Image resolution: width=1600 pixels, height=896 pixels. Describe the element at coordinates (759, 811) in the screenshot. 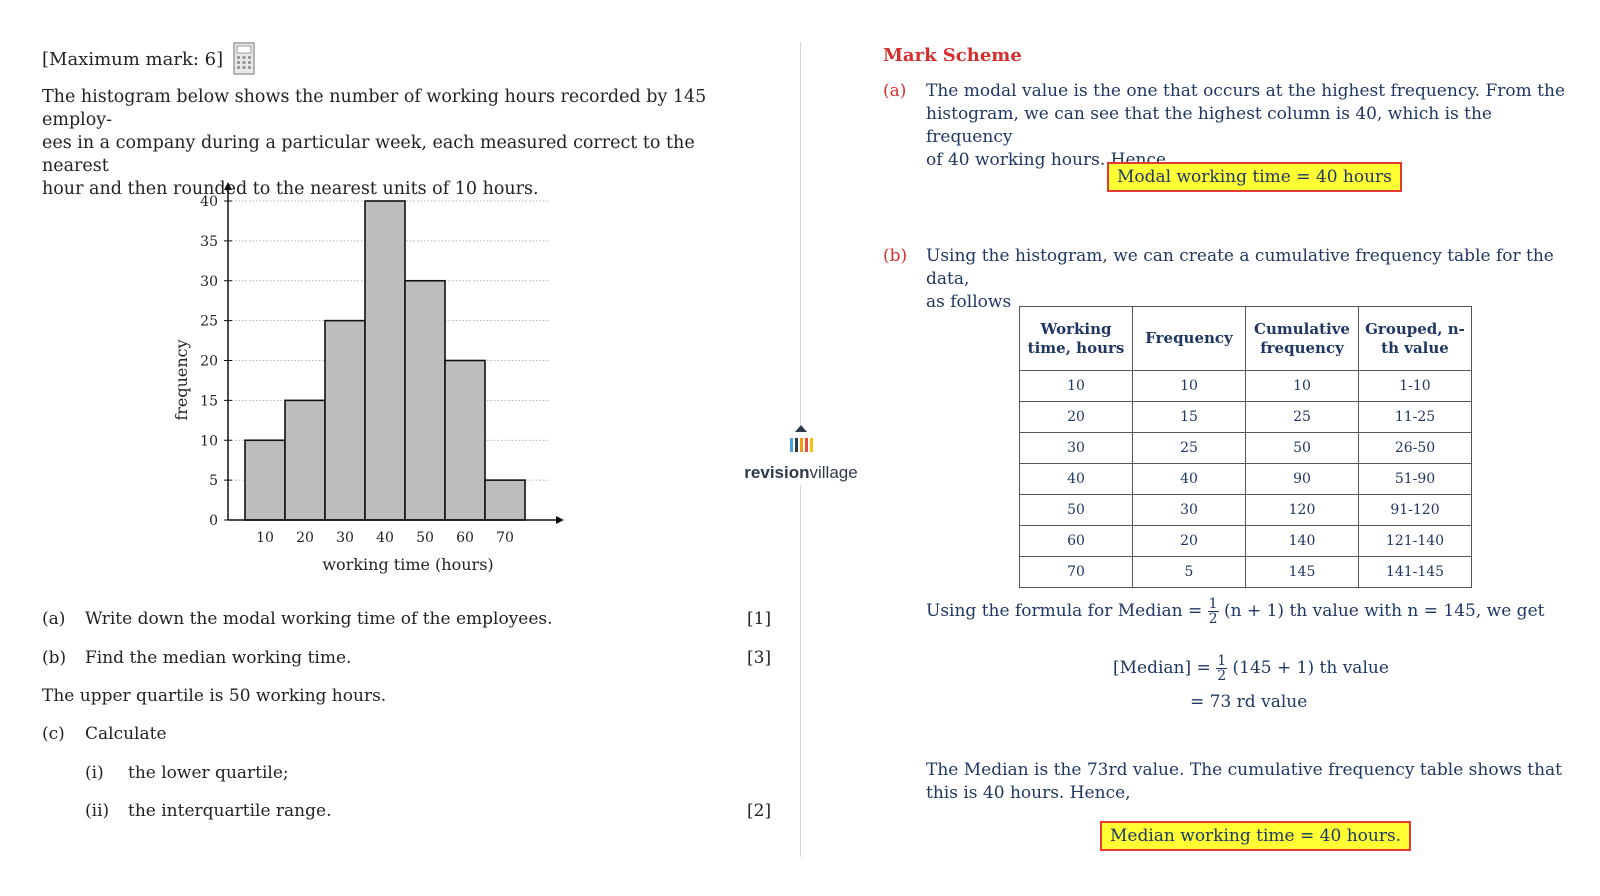

I see `part-c-marks: [2]` at that location.